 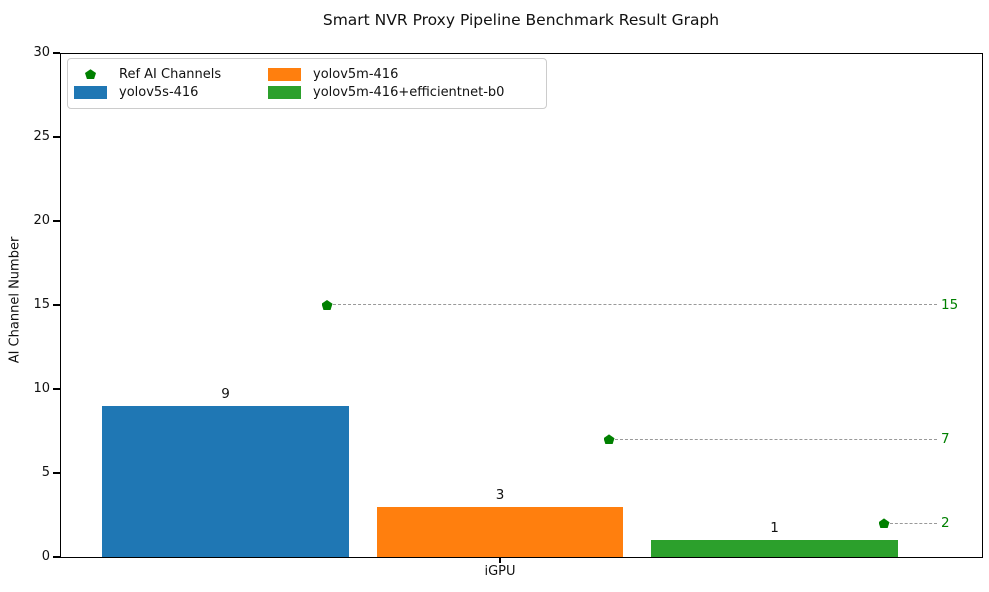 I want to click on y-tick-label: 10, so click(x=41, y=388).